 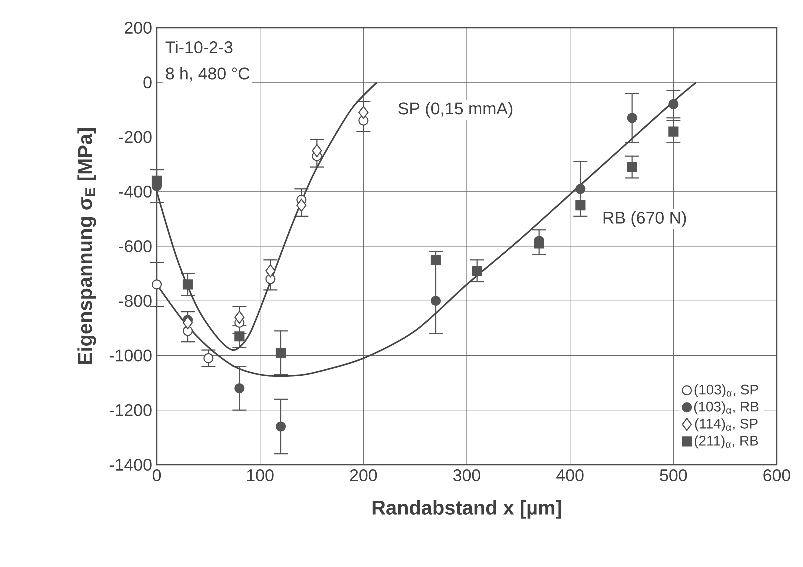 What do you see at coordinates (645, 220) in the screenshot?
I see `annotation: RB (670 N)` at bounding box center [645, 220].